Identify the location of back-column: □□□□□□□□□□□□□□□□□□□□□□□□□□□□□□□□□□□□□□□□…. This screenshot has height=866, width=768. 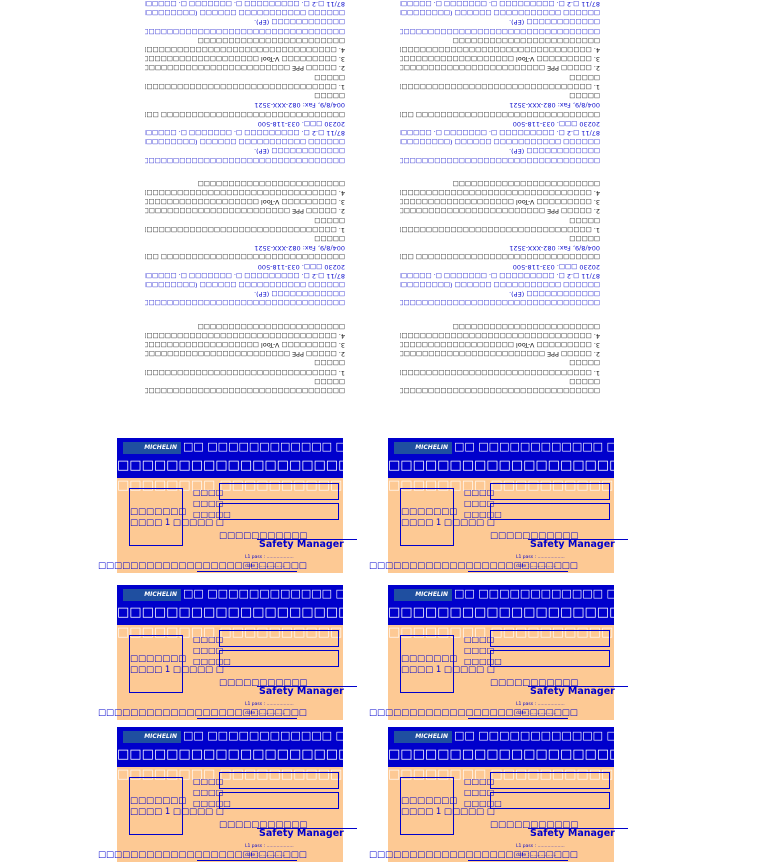
(500, 197).